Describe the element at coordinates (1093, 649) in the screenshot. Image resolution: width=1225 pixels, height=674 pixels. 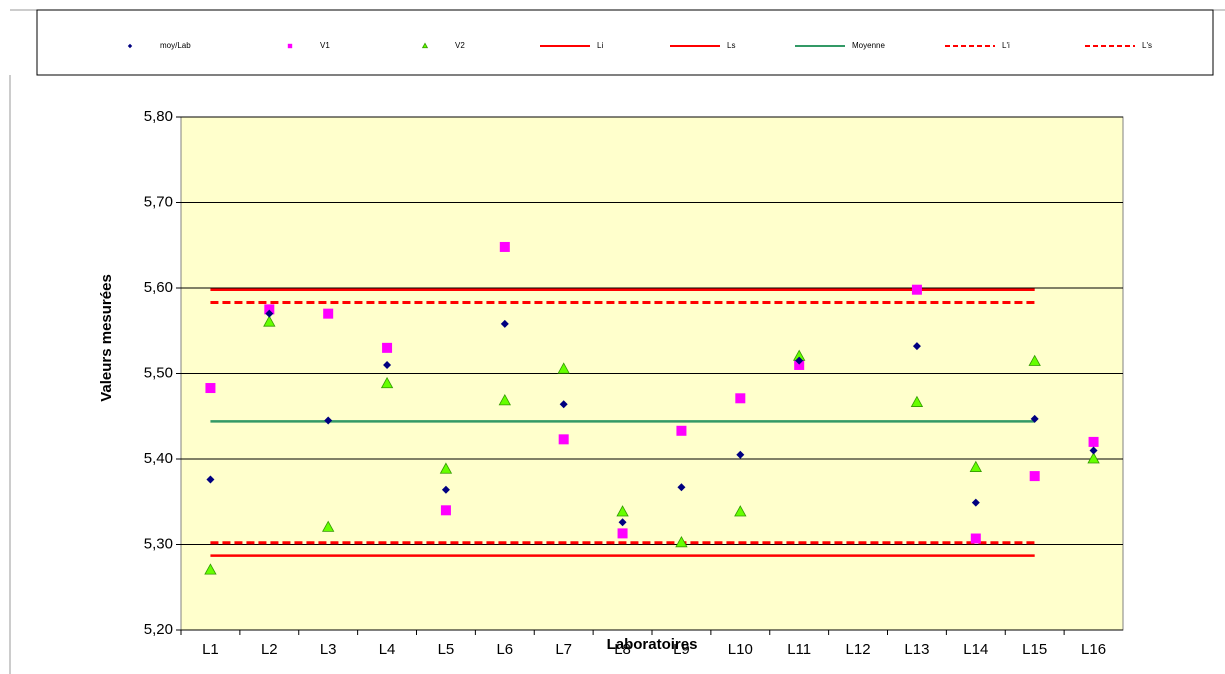
I see `x-tick-label: L16` at that location.